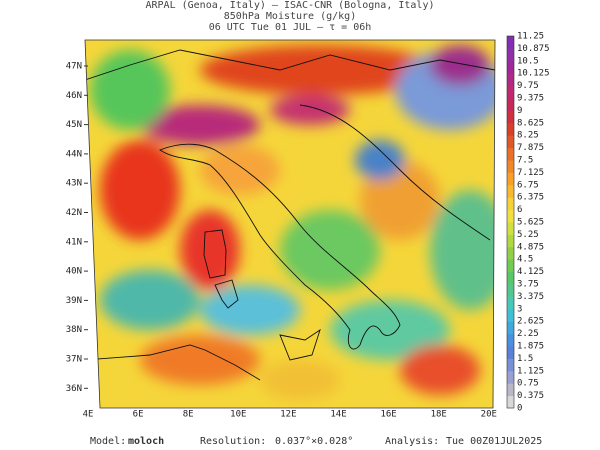 This screenshot has width=600, height=450. I want to click on lon-label: 12E, so click(288, 415).